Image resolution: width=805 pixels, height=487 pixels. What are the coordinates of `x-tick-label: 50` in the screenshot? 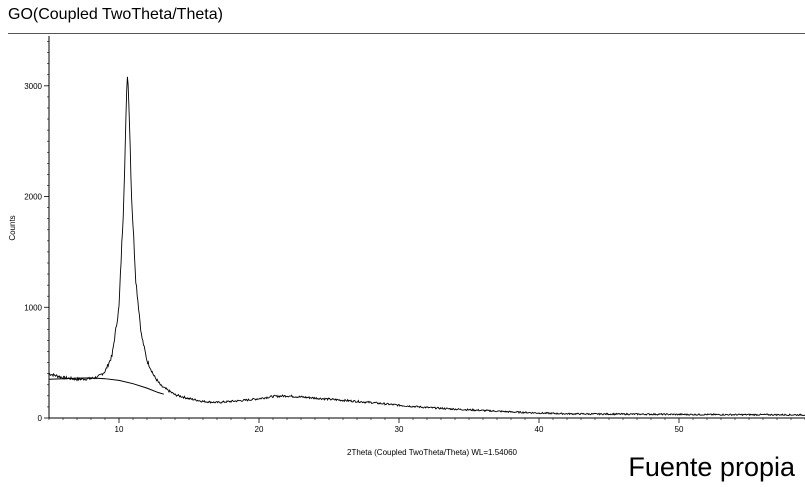 It's located at (679, 429).